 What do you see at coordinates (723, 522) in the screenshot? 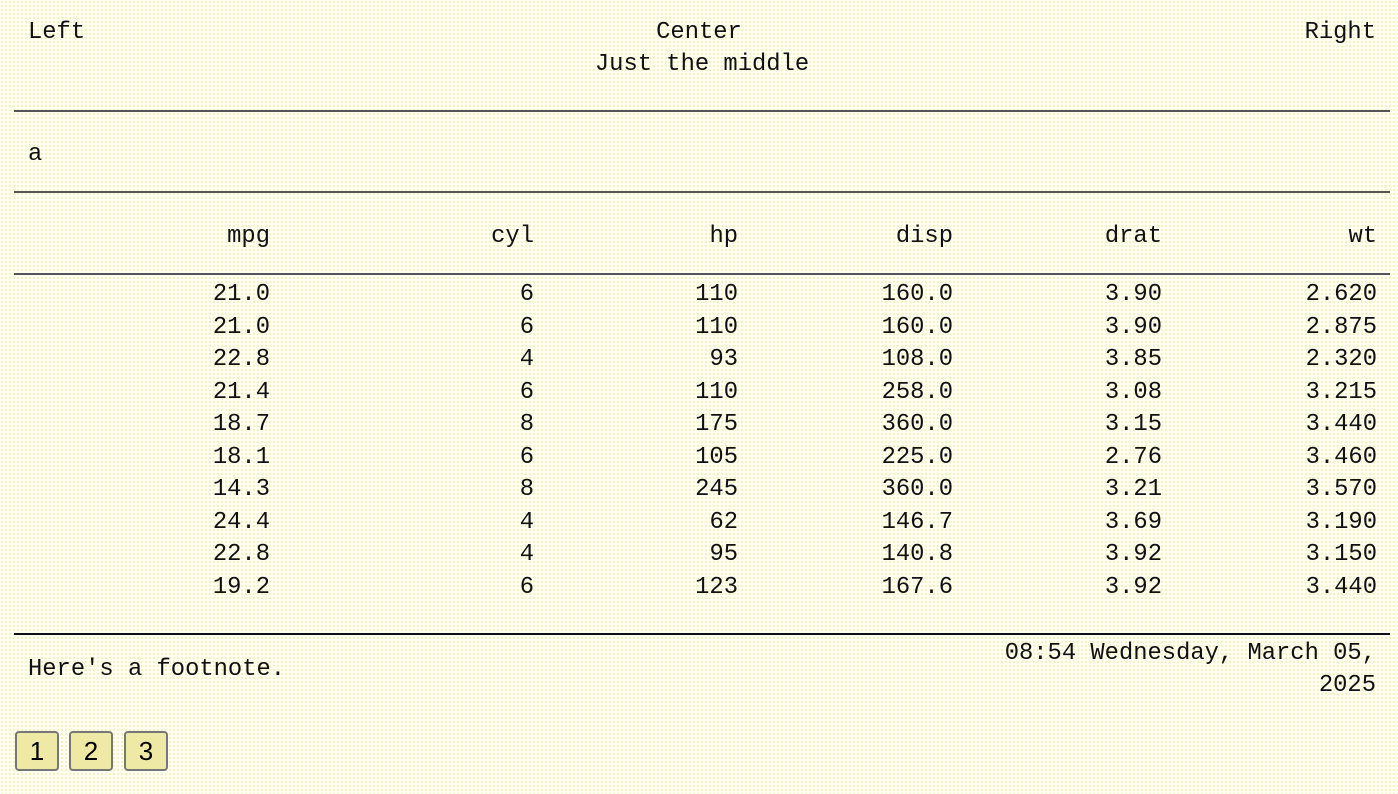
I see `table-cell: 62` at bounding box center [723, 522].